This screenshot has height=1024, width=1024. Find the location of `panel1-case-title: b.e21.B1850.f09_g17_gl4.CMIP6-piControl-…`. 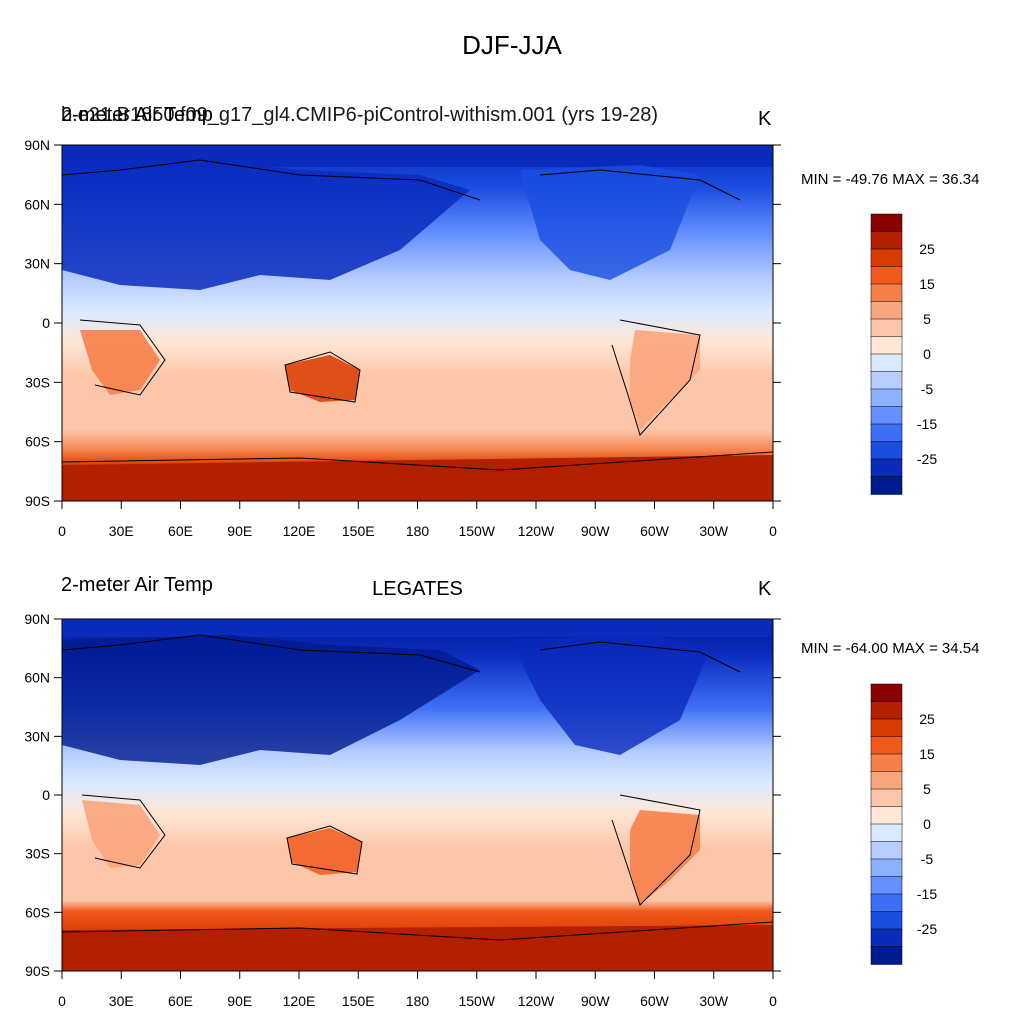

panel1-case-title: b.e21.B1850.f09_g17_gl4.CMIP6-piControl-… is located at coordinates (359, 115).